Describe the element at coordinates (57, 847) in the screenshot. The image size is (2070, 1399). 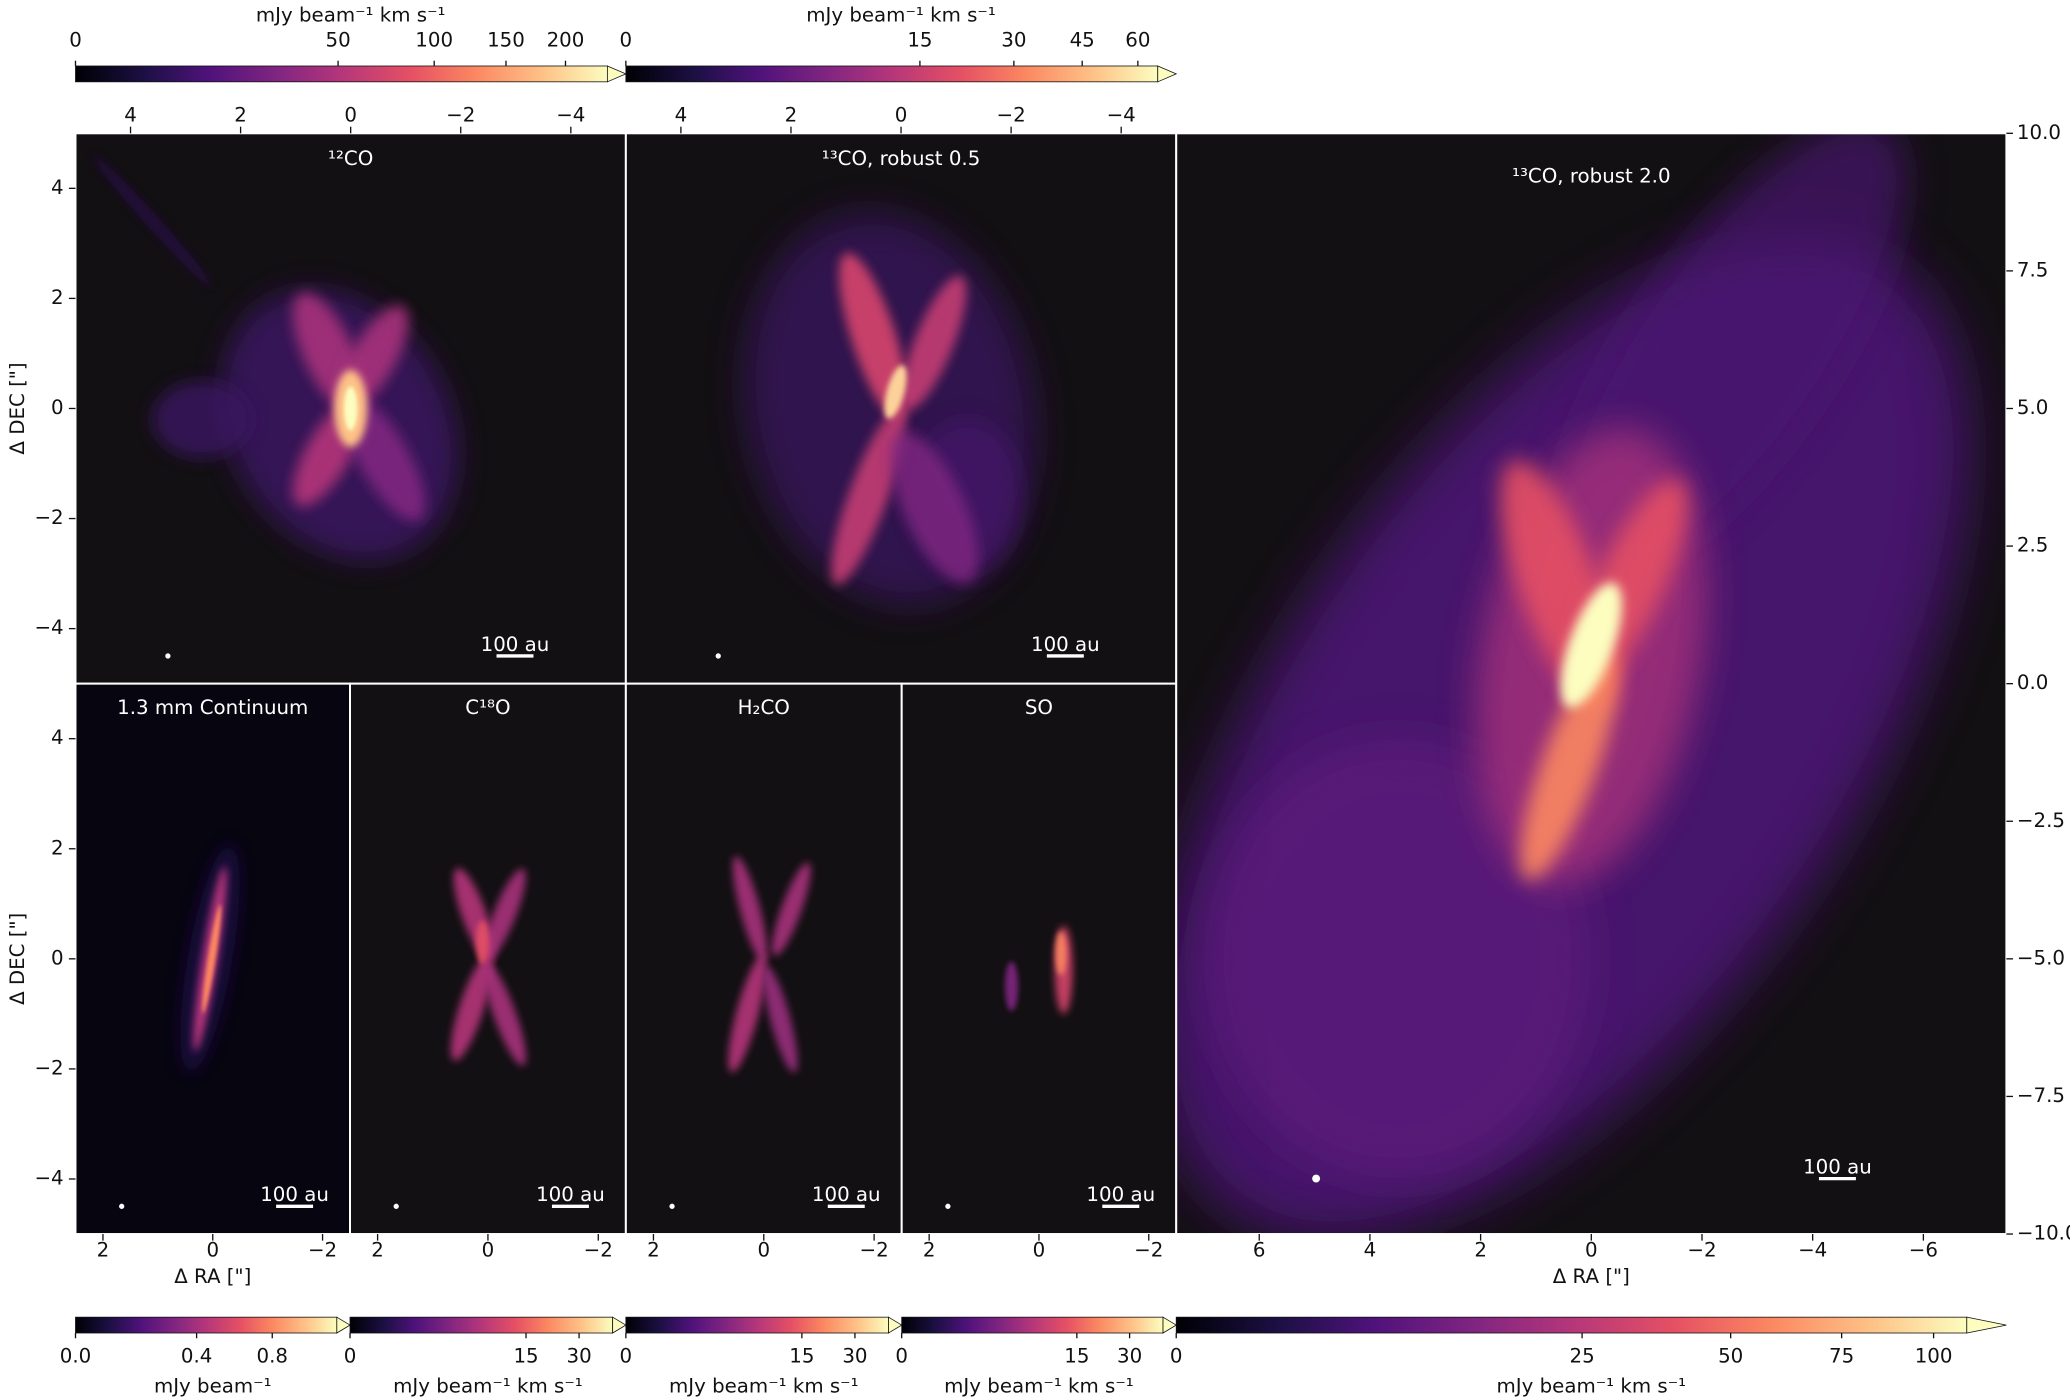
I see `y-tick-label: 2` at that location.